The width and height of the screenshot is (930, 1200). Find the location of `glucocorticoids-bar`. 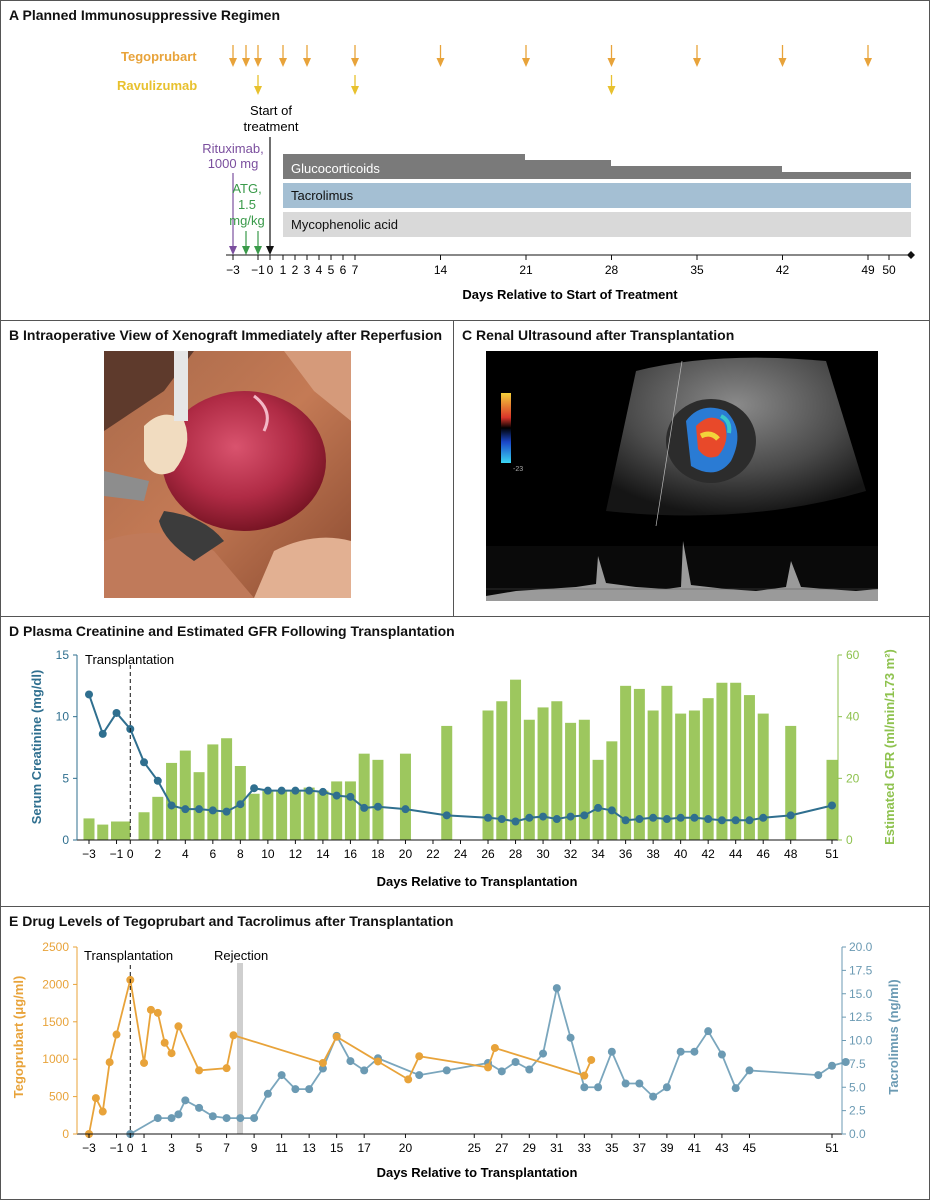

glucocorticoids-bar is located at coordinates (597, 166).